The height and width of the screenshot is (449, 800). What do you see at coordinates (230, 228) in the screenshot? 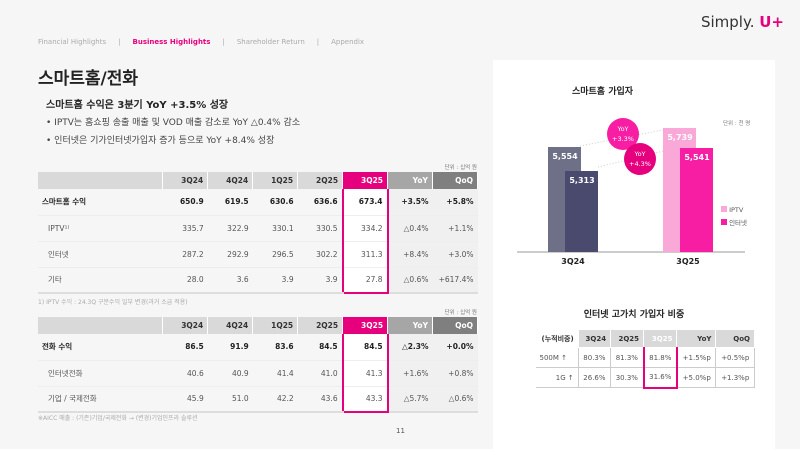
I see `cell-value: 322.9` at bounding box center [230, 228].